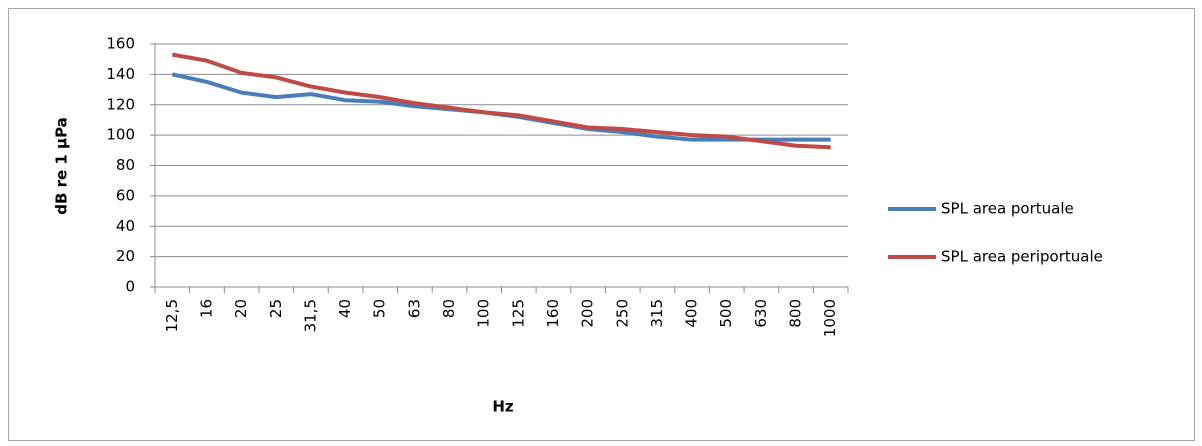 Image resolution: width=1202 pixels, height=446 pixels. I want to click on x-tick-label: 160, so click(553, 313).